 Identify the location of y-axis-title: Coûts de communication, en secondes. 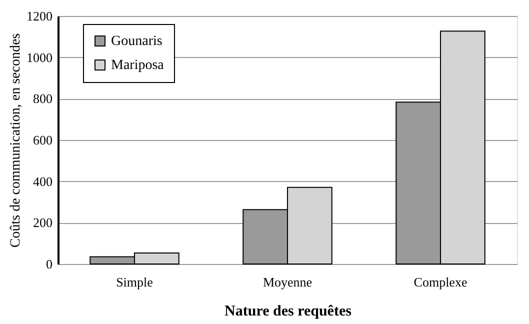
(16, 140).